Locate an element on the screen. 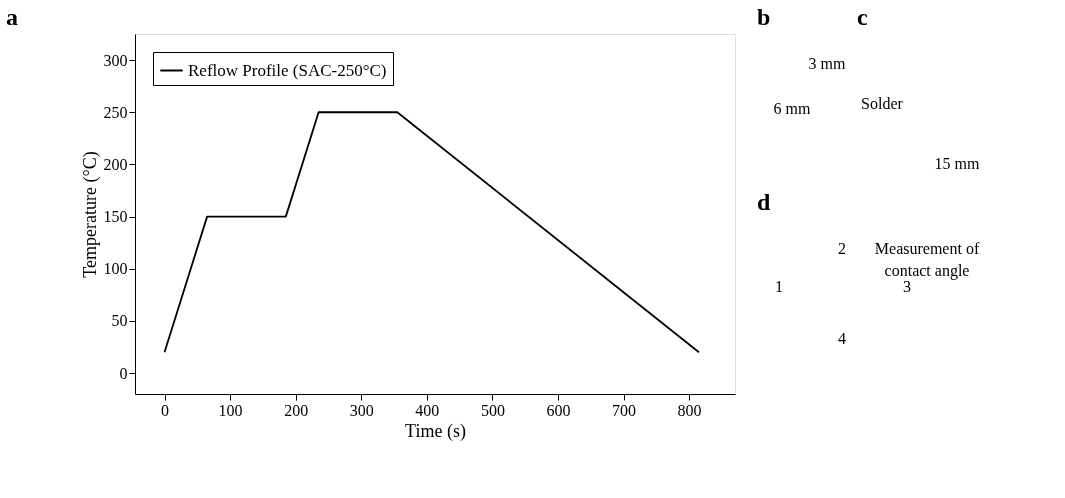 The width and height of the screenshot is (1065, 498). x-tick-label: 500 is located at coordinates (492, 410).